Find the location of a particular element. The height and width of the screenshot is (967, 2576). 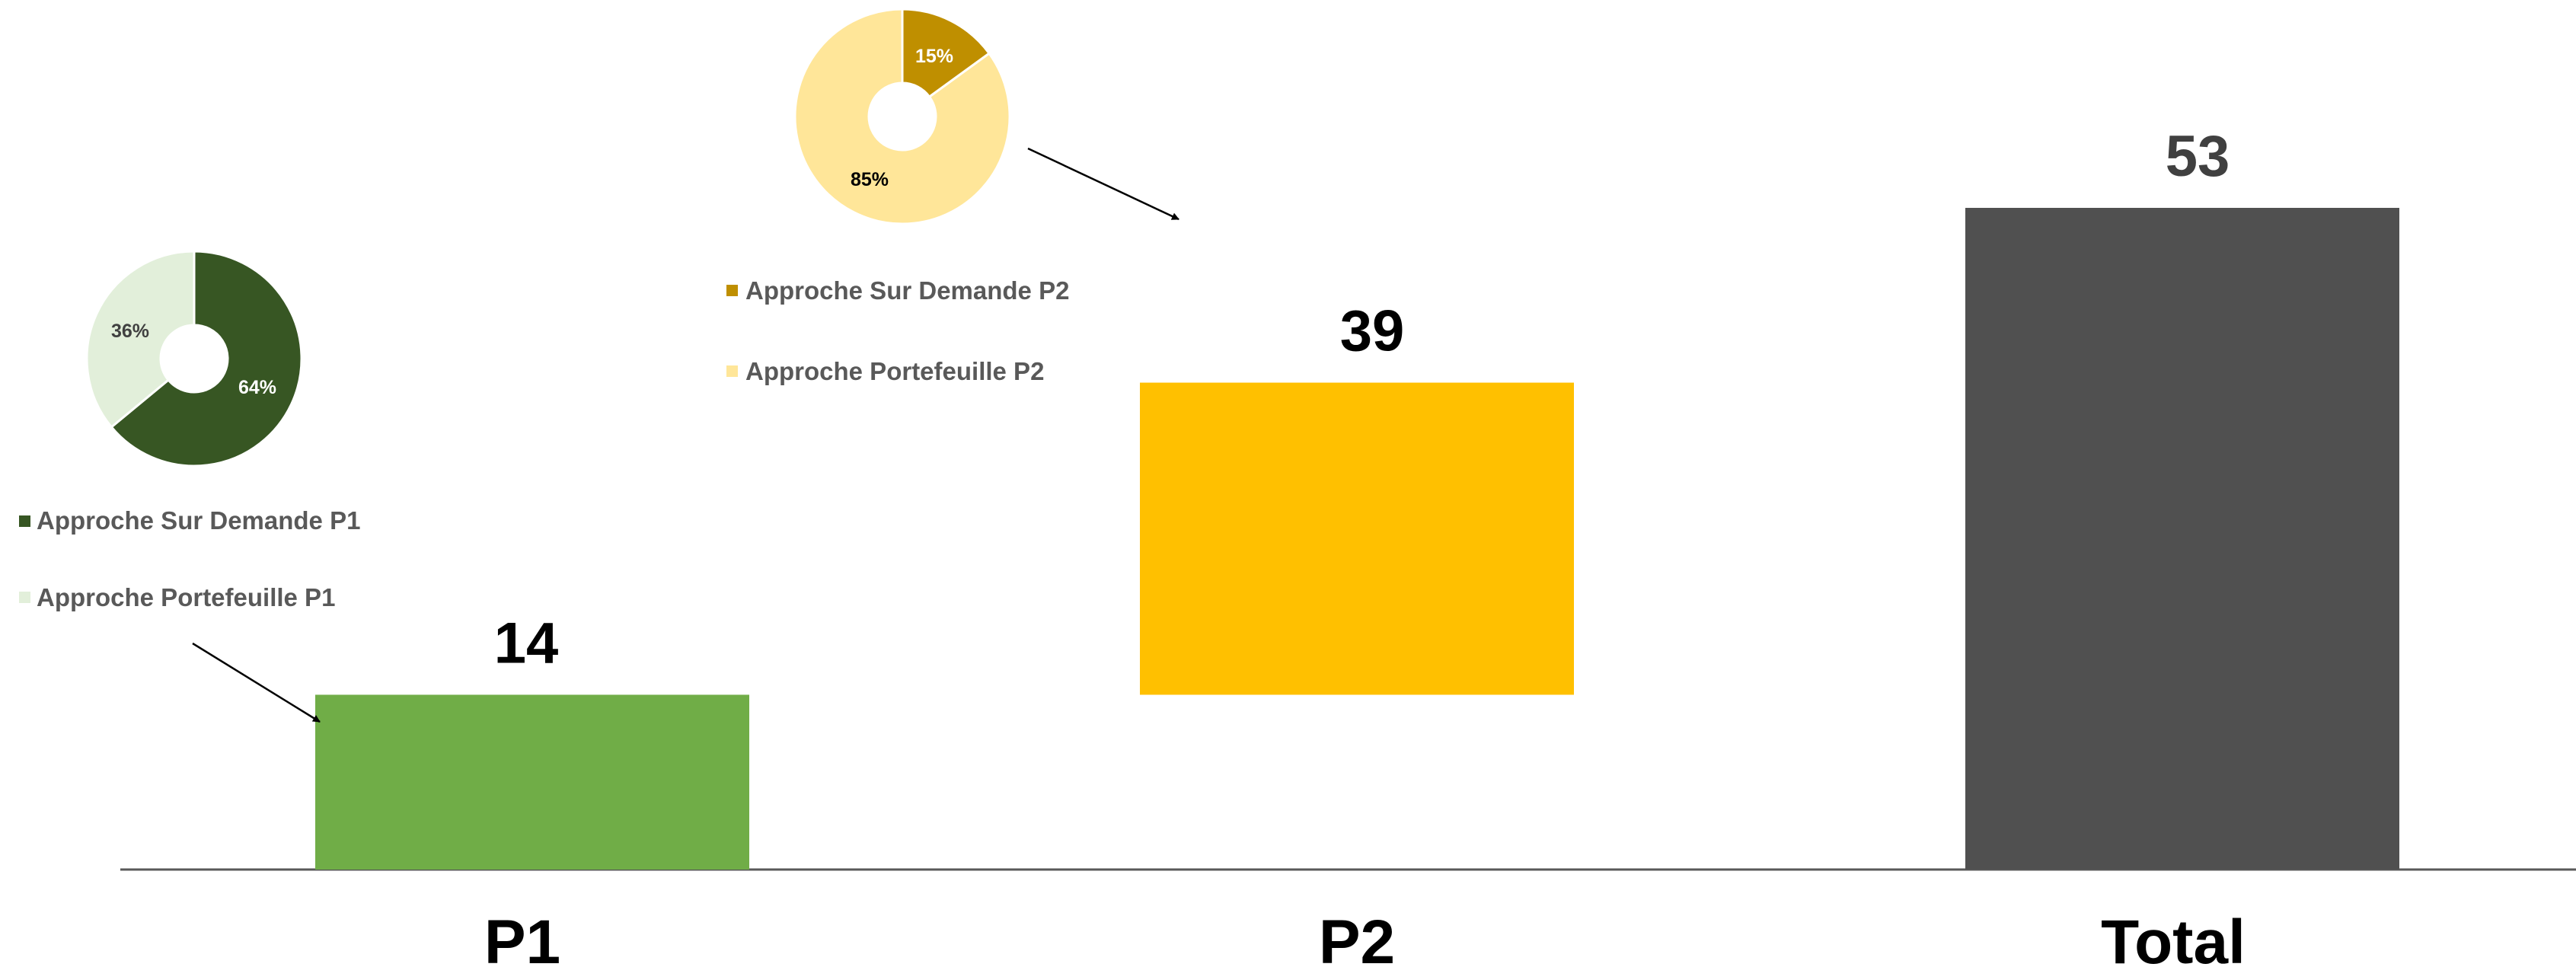

donut-p2-label-portefeuille: 85% is located at coordinates (870, 179).